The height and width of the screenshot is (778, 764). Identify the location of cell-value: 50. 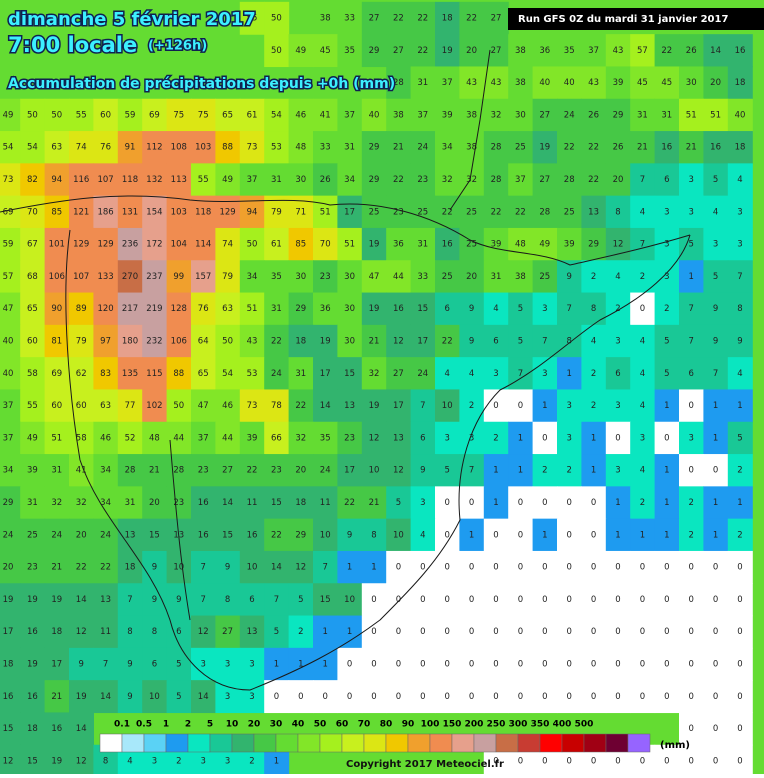
(276, 19).